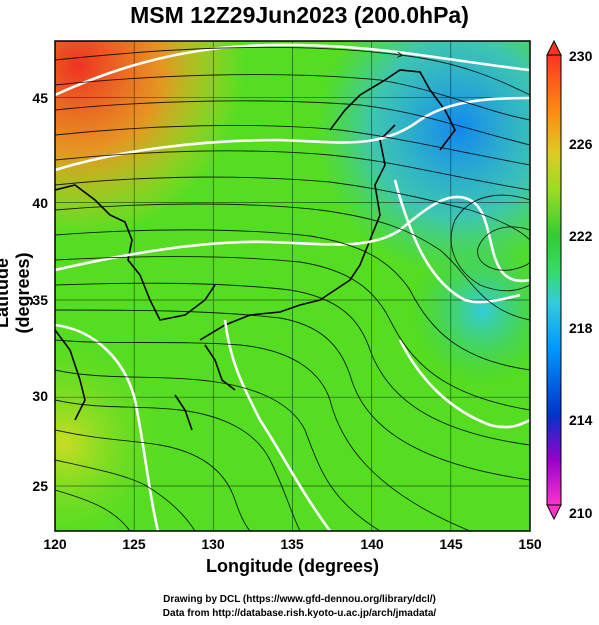  Describe the element at coordinates (292, 566) in the screenshot. I see `x-axis-label: Longitude (degrees)` at that location.